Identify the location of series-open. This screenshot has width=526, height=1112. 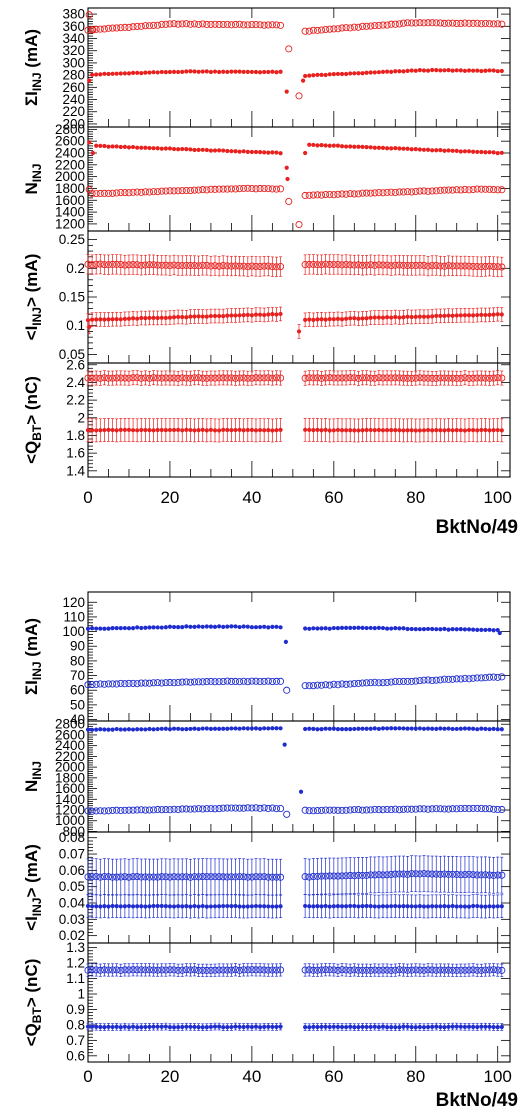
(295, 970).